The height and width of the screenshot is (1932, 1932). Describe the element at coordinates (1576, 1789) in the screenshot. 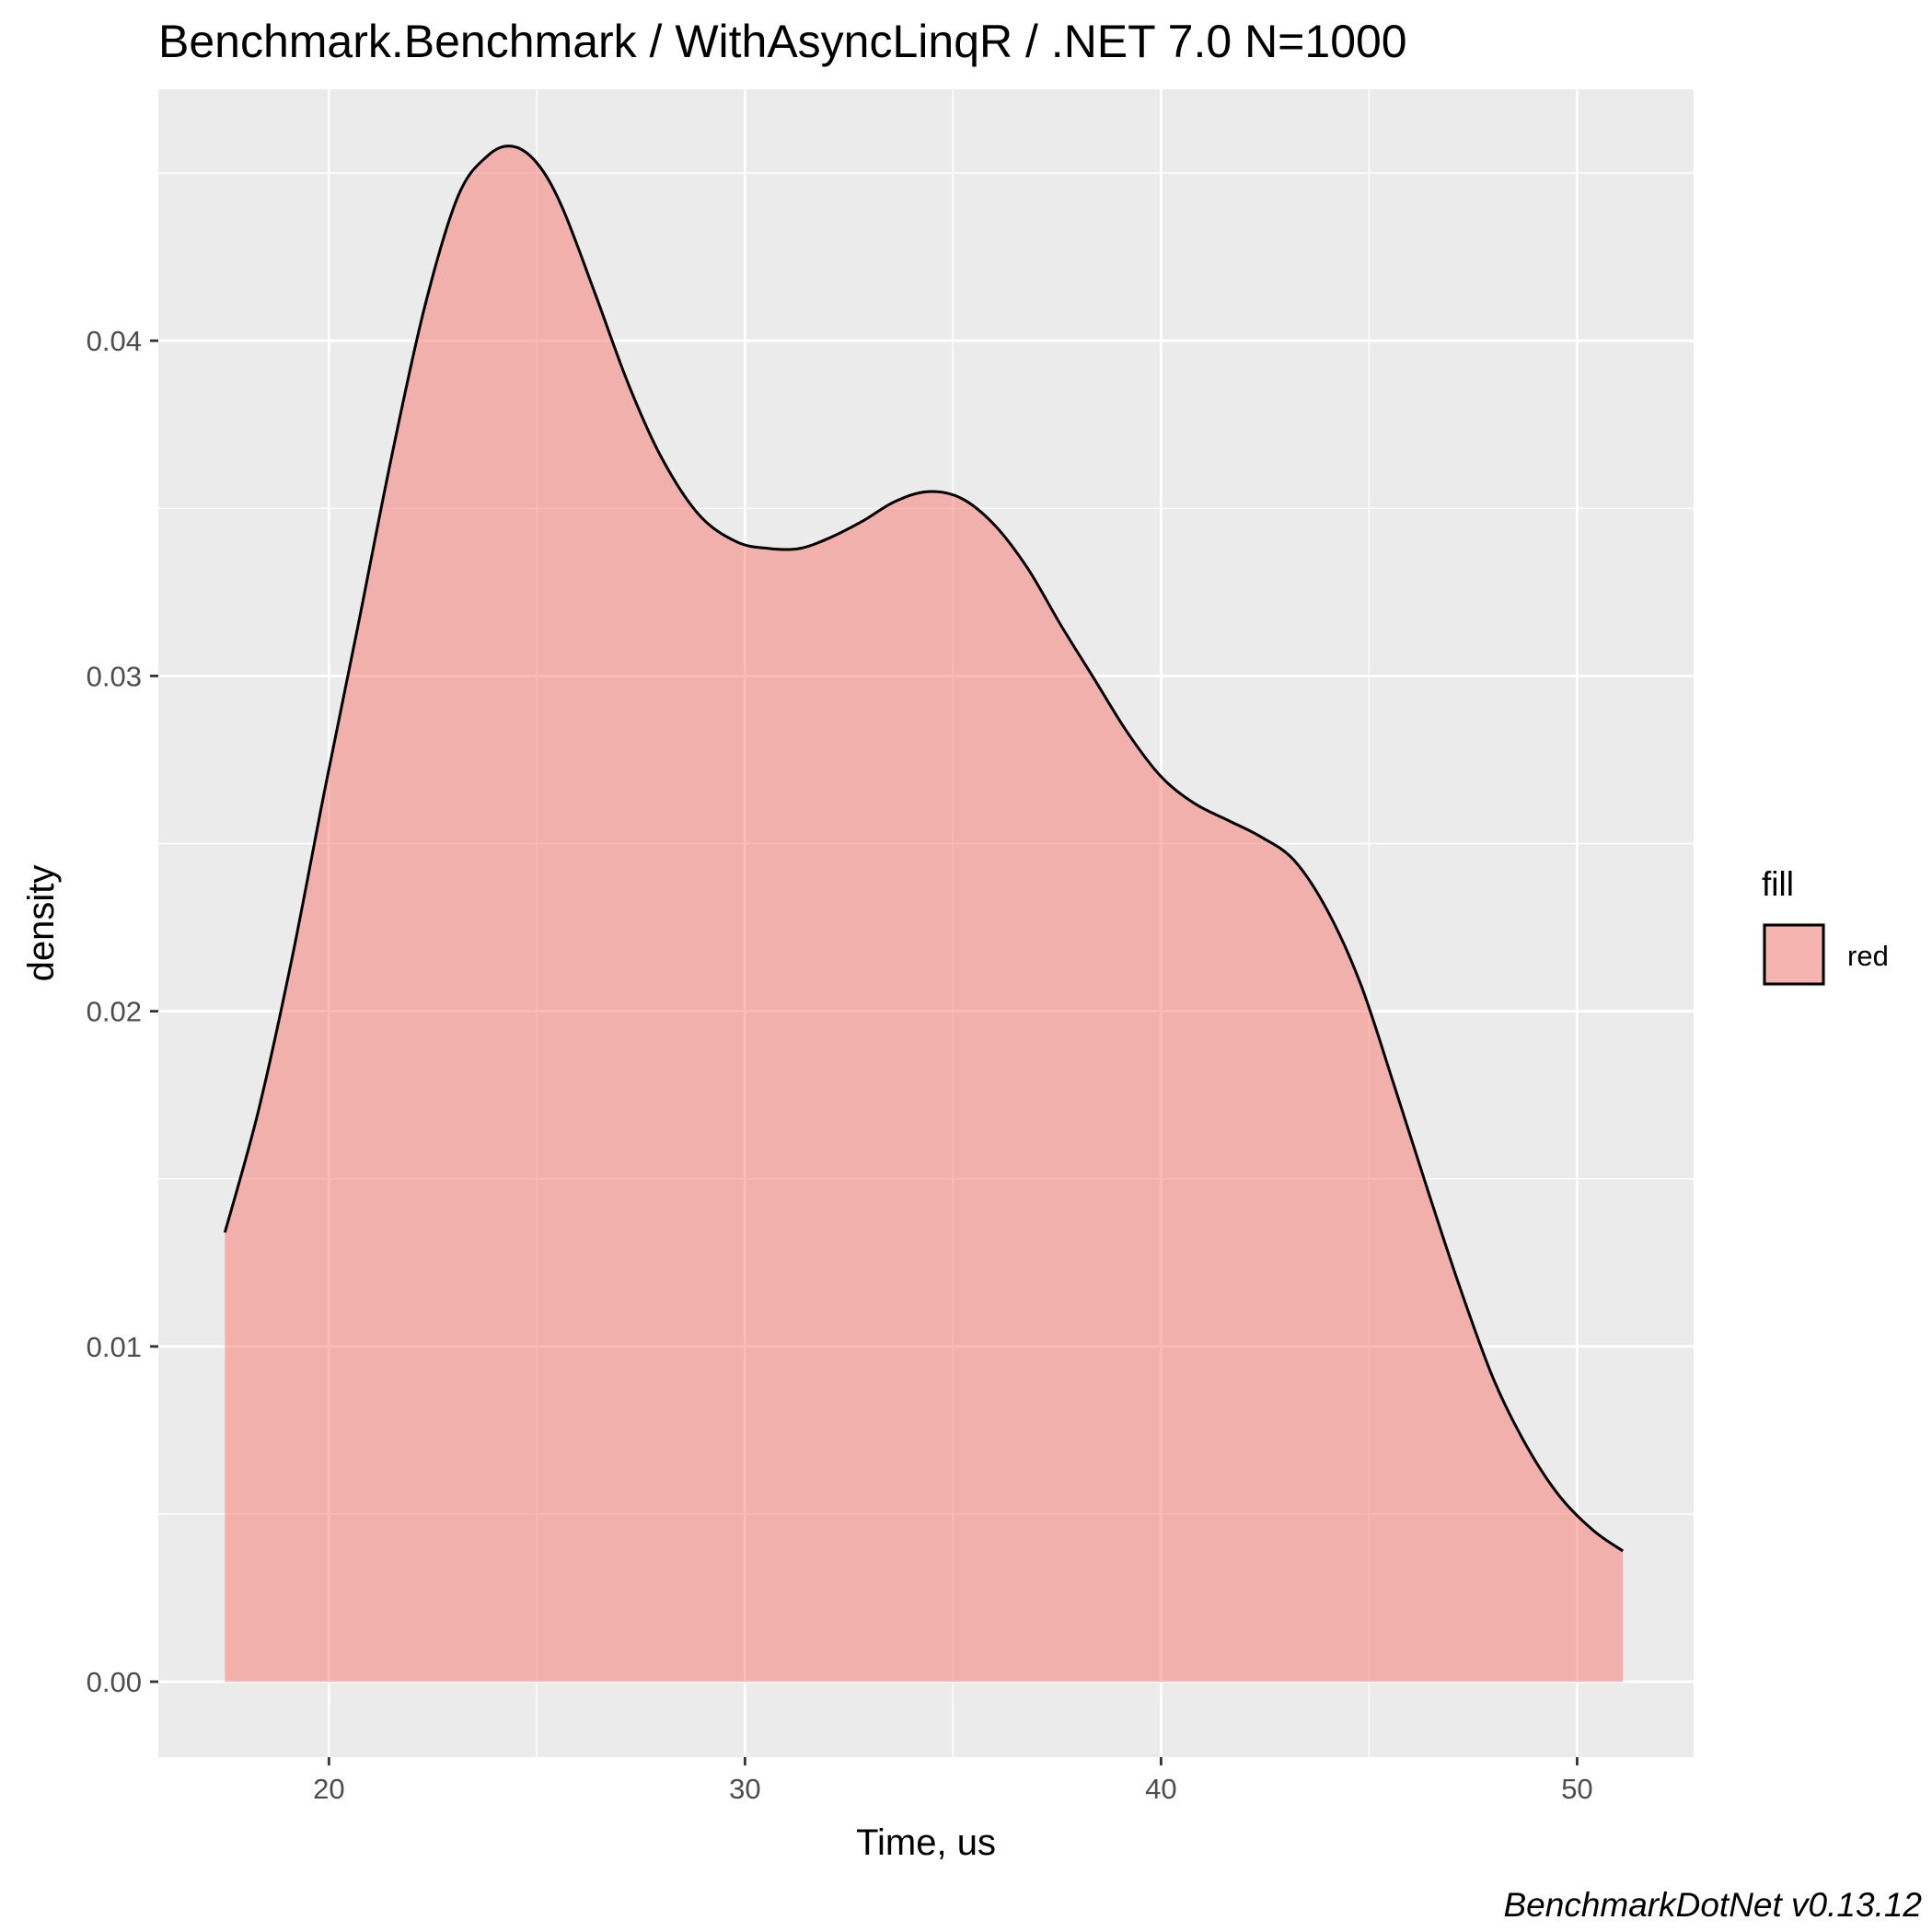

I see `x-tick-label: 50` at that location.